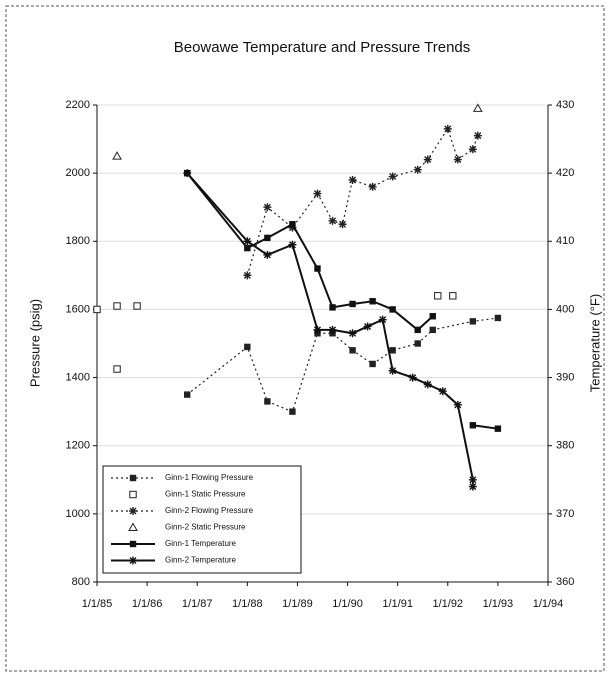  Describe the element at coordinates (498, 604) in the screenshot. I see `x-tick-label: 1/1/93` at that location.